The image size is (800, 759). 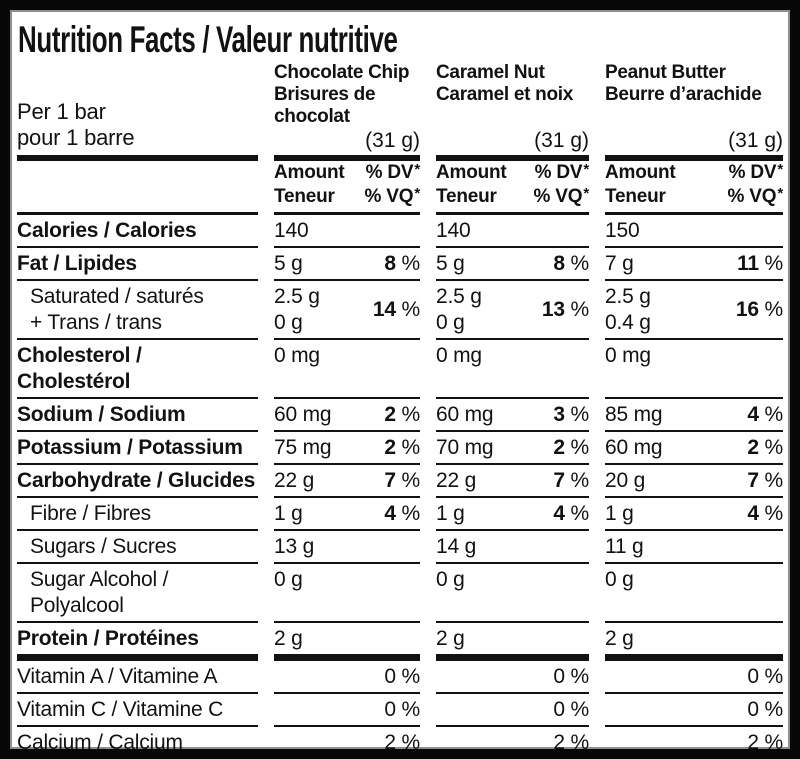 I want to click on row-label: Vitamin C / Vitamine C, so click(x=137, y=710).